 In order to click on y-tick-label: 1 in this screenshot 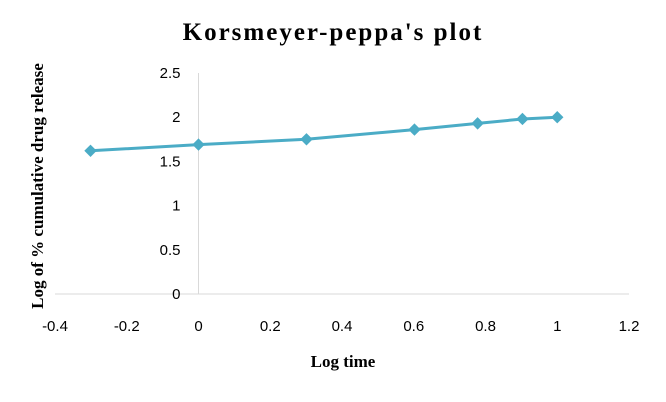, I will do `click(176, 206)`.